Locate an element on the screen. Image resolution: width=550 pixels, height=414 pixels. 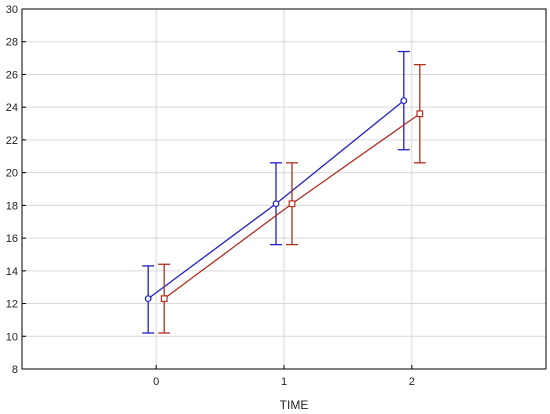
y-axis-ticks: 8 10 12 14 16 18 20 22 24 26 28 30 is located at coordinates (16, 190).